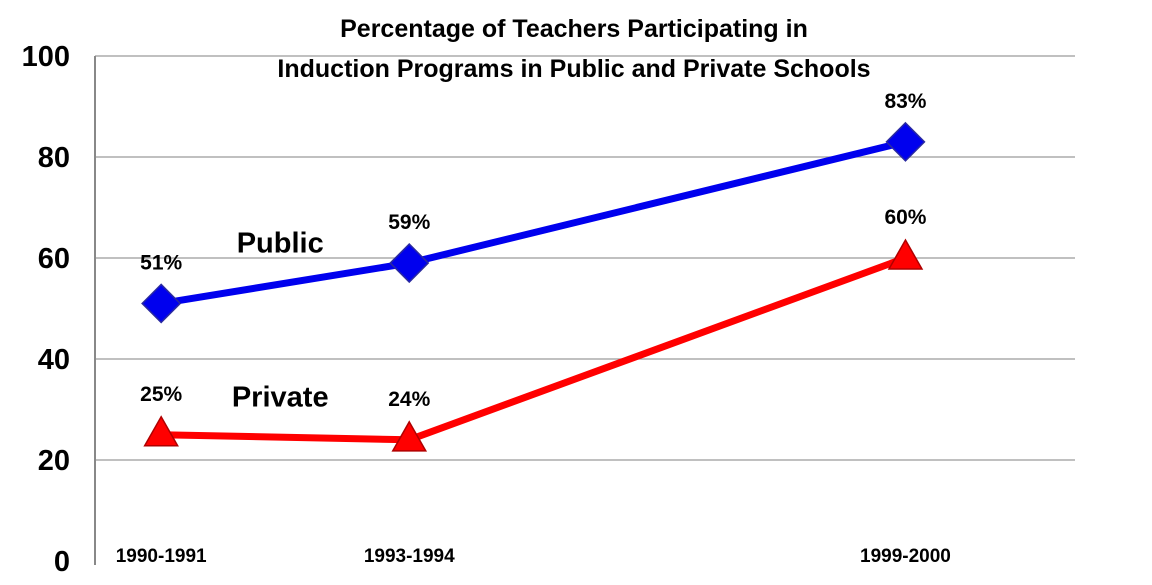  I want to click on x-tick-label: 1999-2000, so click(905, 556).